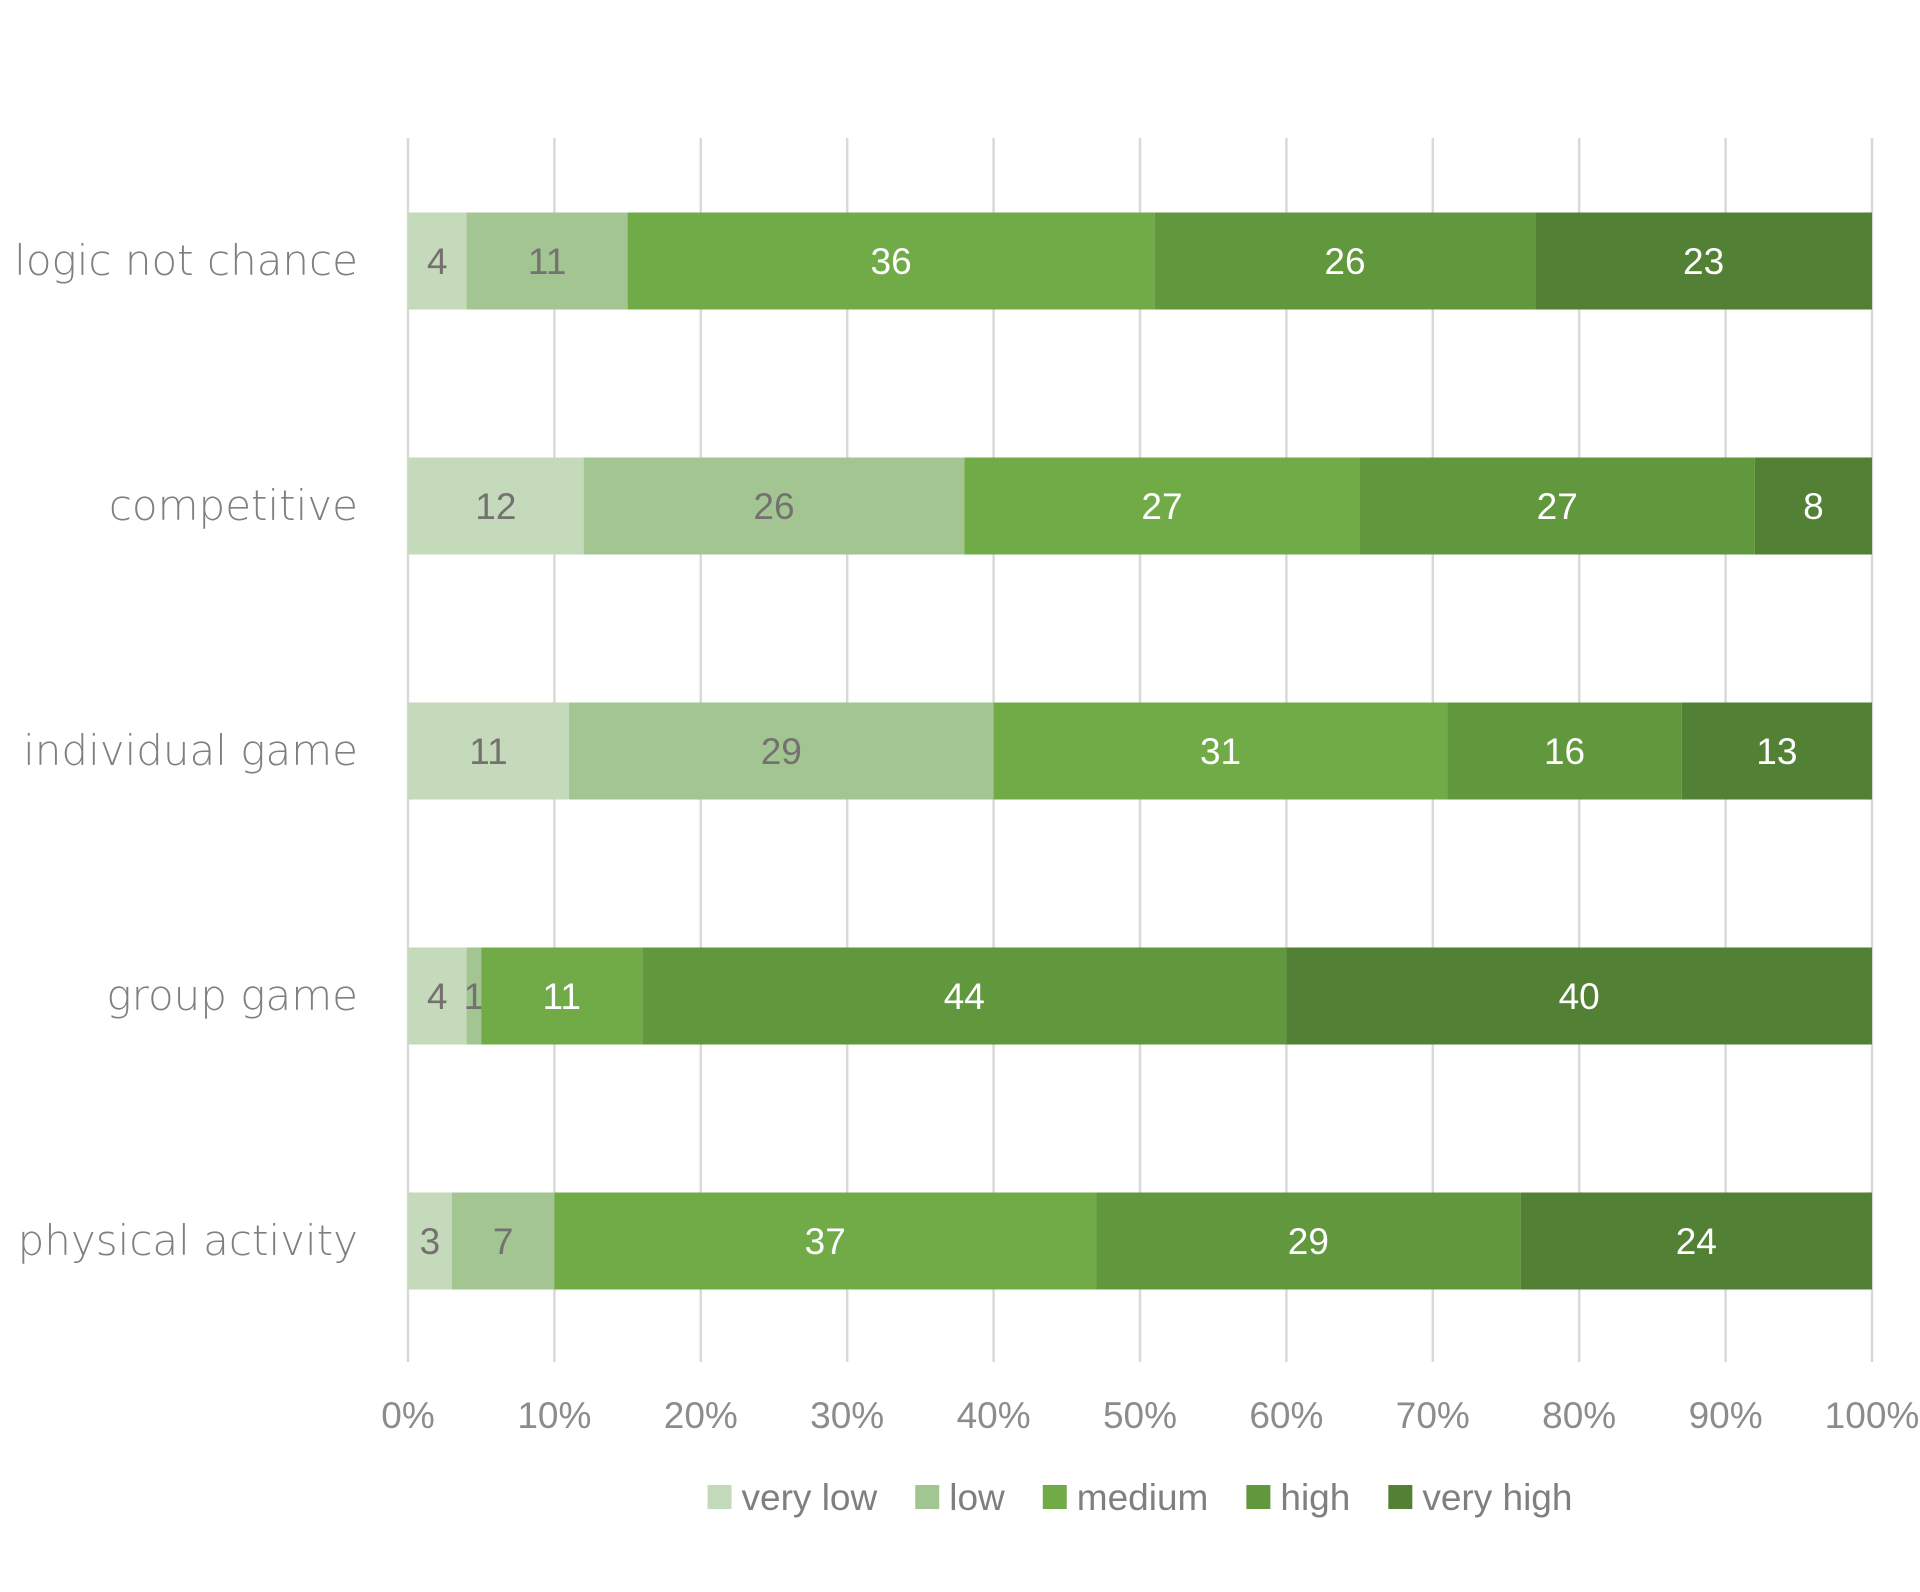  What do you see at coordinates (1579, 1415) in the screenshot?
I see `x-tick-label: 80%` at bounding box center [1579, 1415].